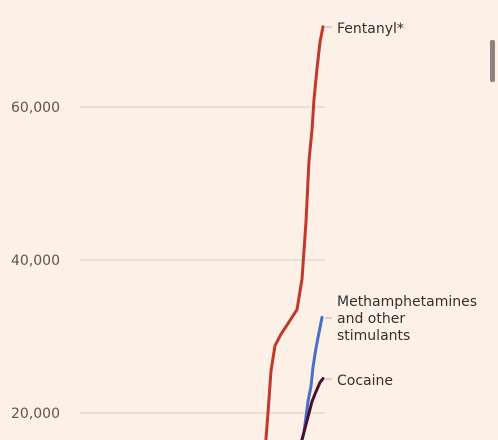 This screenshot has width=498, height=440. Describe the element at coordinates (35, 414) in the screenshot. I see `y-tick-label: 20,000` at that location.